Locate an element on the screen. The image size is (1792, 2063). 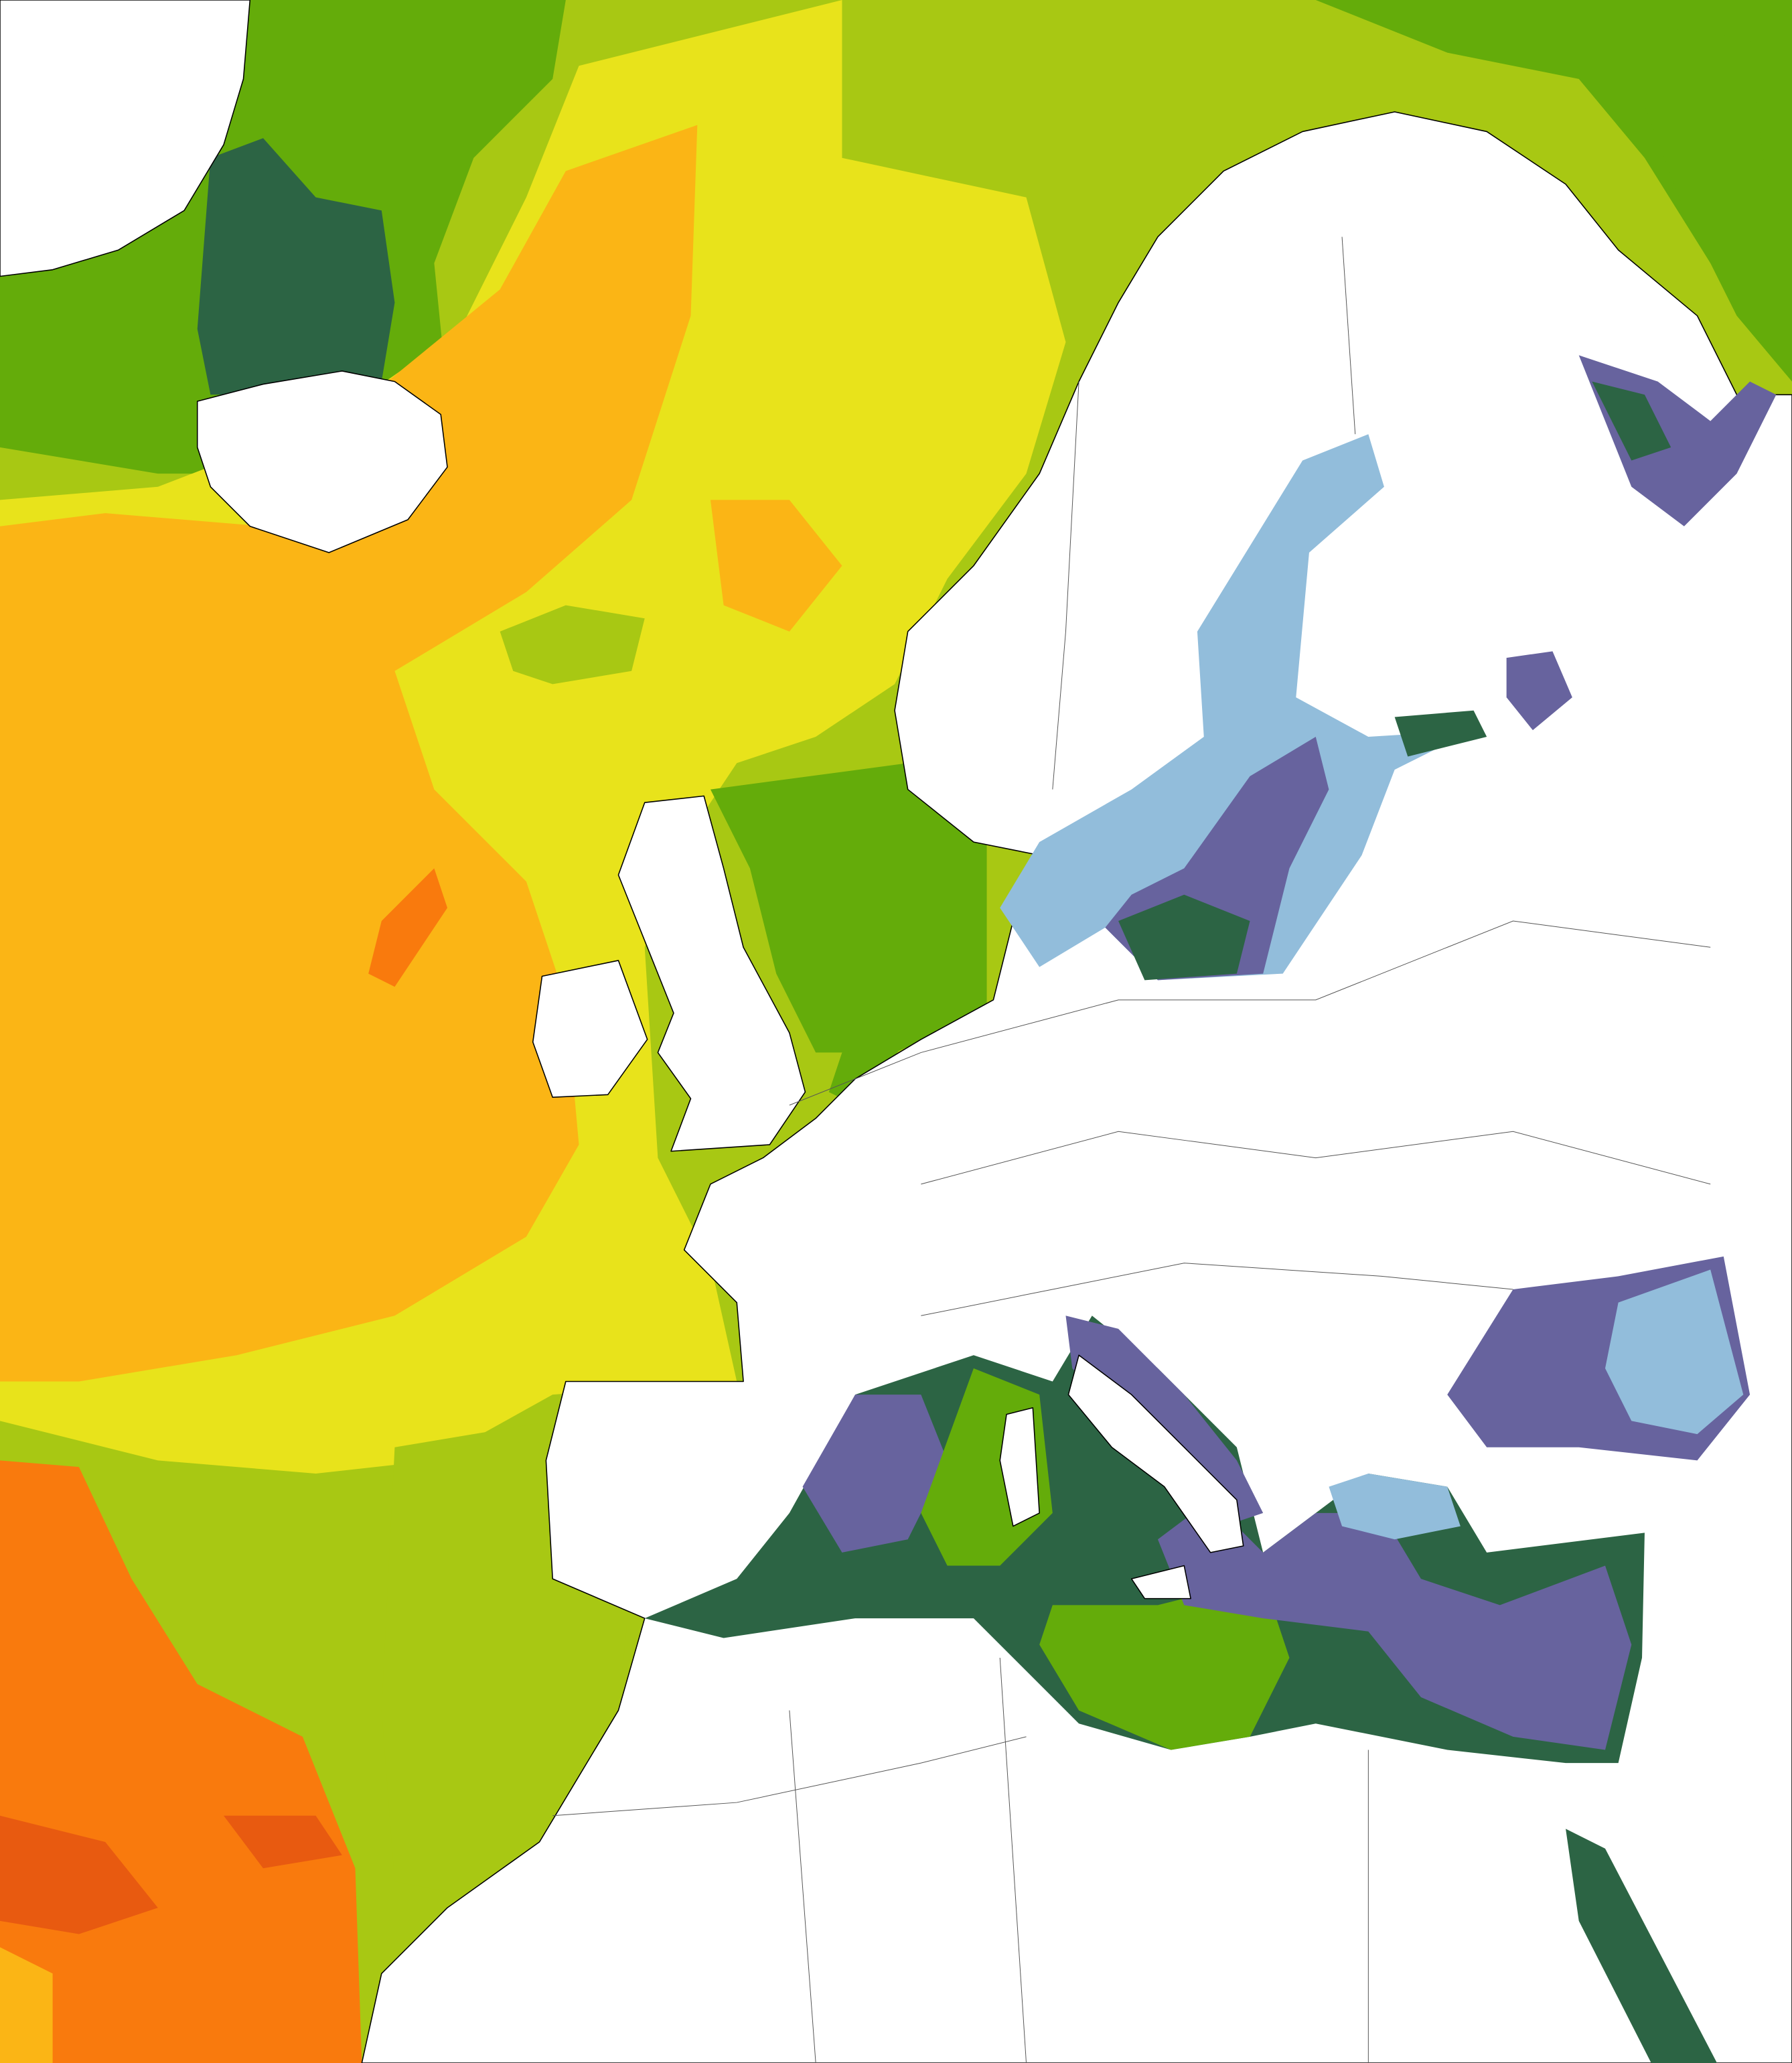
adriatic-sea is located at coordinates (1164, 1420).